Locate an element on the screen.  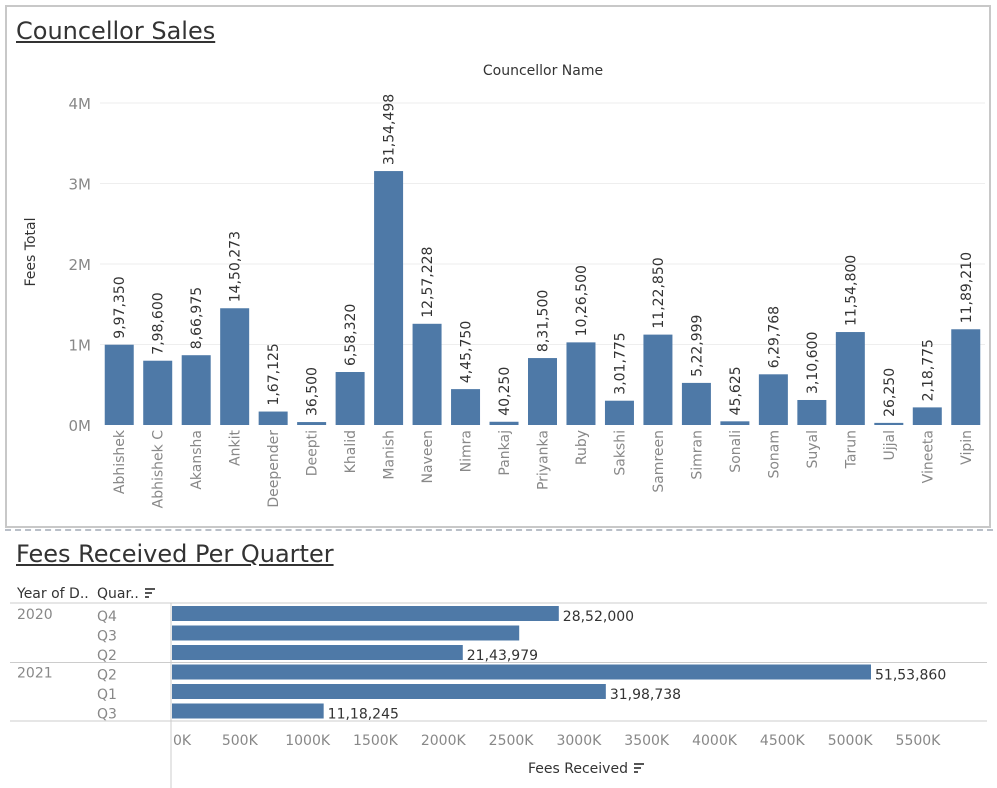
x-tick-label: 5000K is located at coordinates (851, 741).